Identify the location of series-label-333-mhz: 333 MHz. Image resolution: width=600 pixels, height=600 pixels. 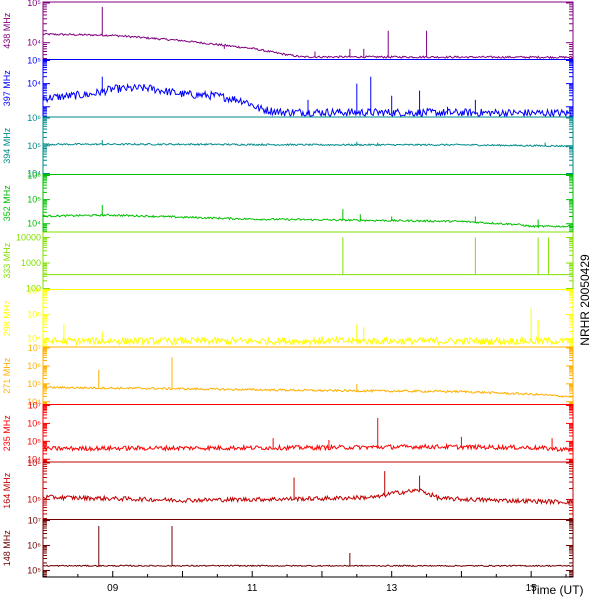
(7, 260).